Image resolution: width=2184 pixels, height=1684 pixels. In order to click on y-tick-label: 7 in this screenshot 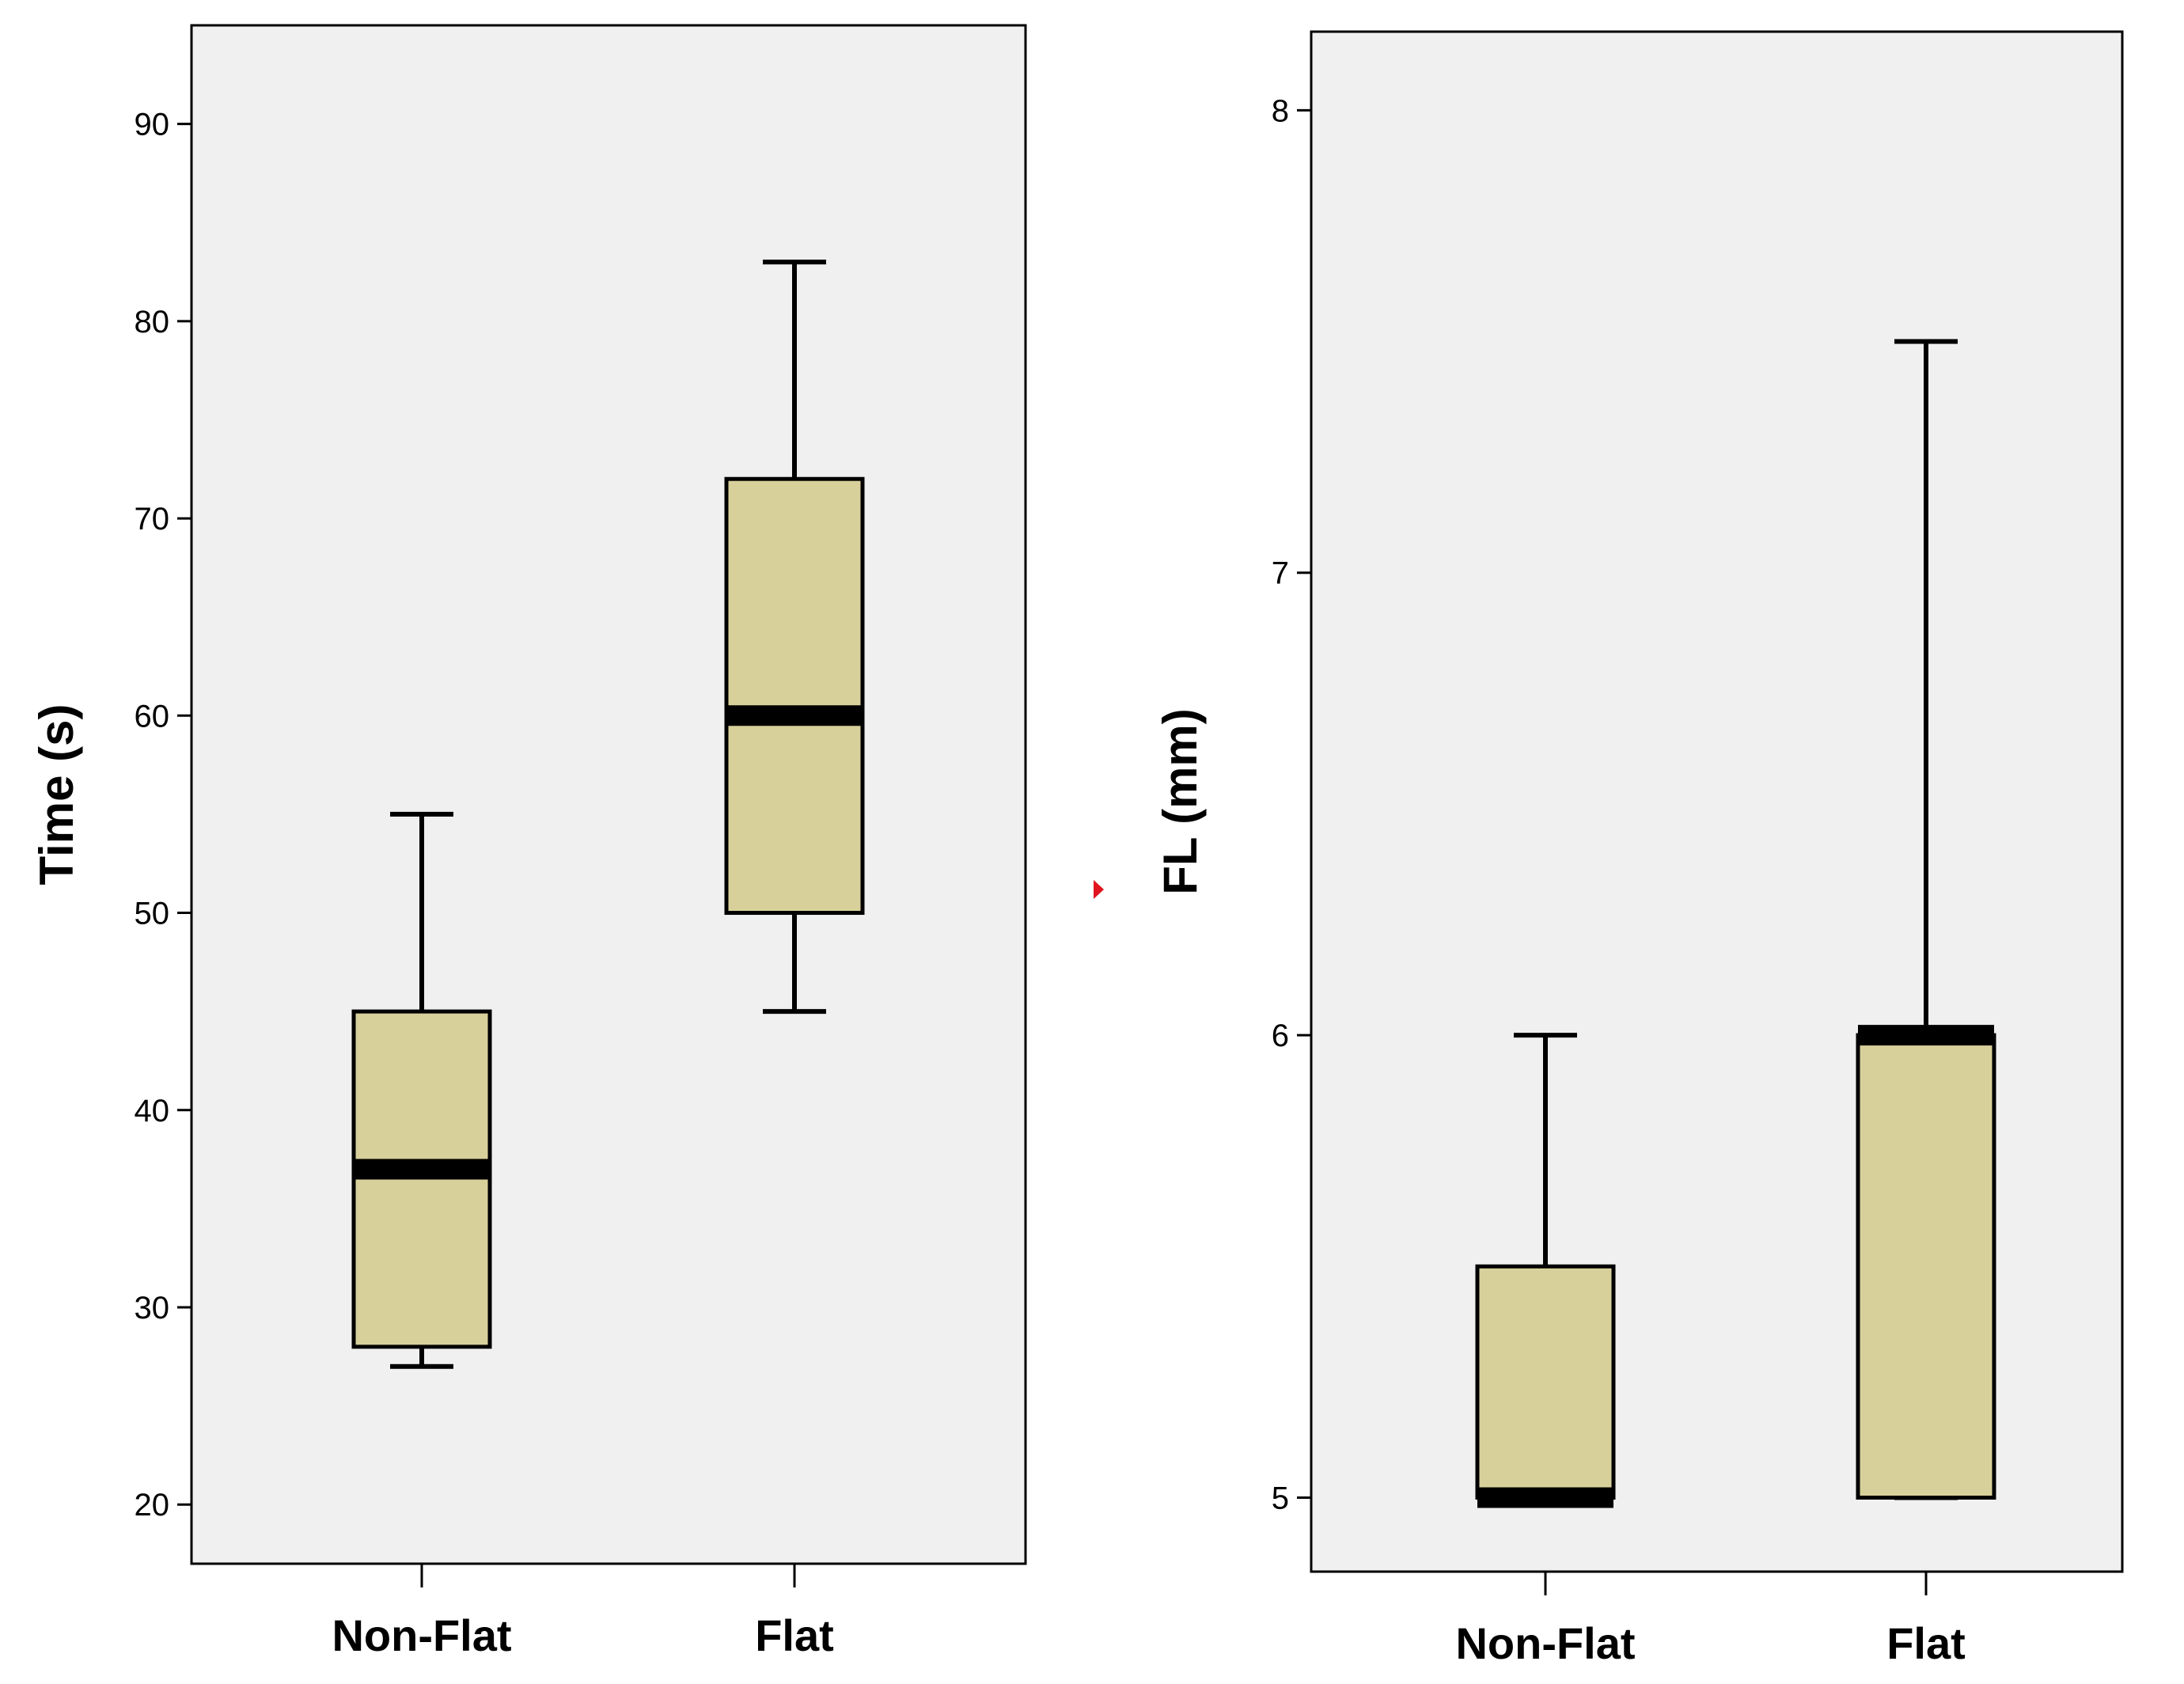, I will do `click(1280, 573)`.